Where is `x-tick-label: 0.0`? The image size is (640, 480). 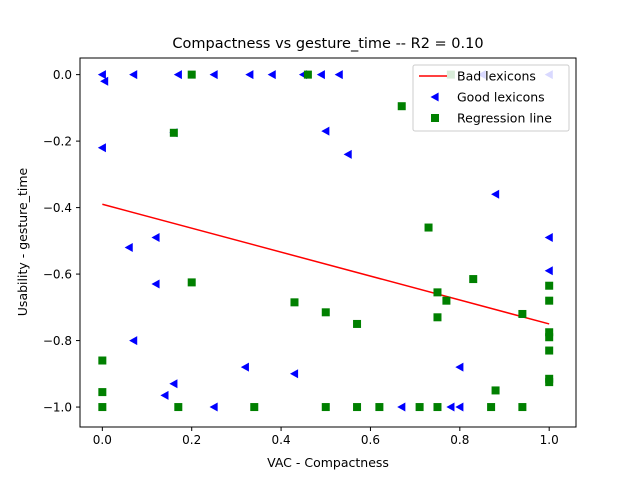 x-tick-label: 0.0 is located at coordinates (102, 440).